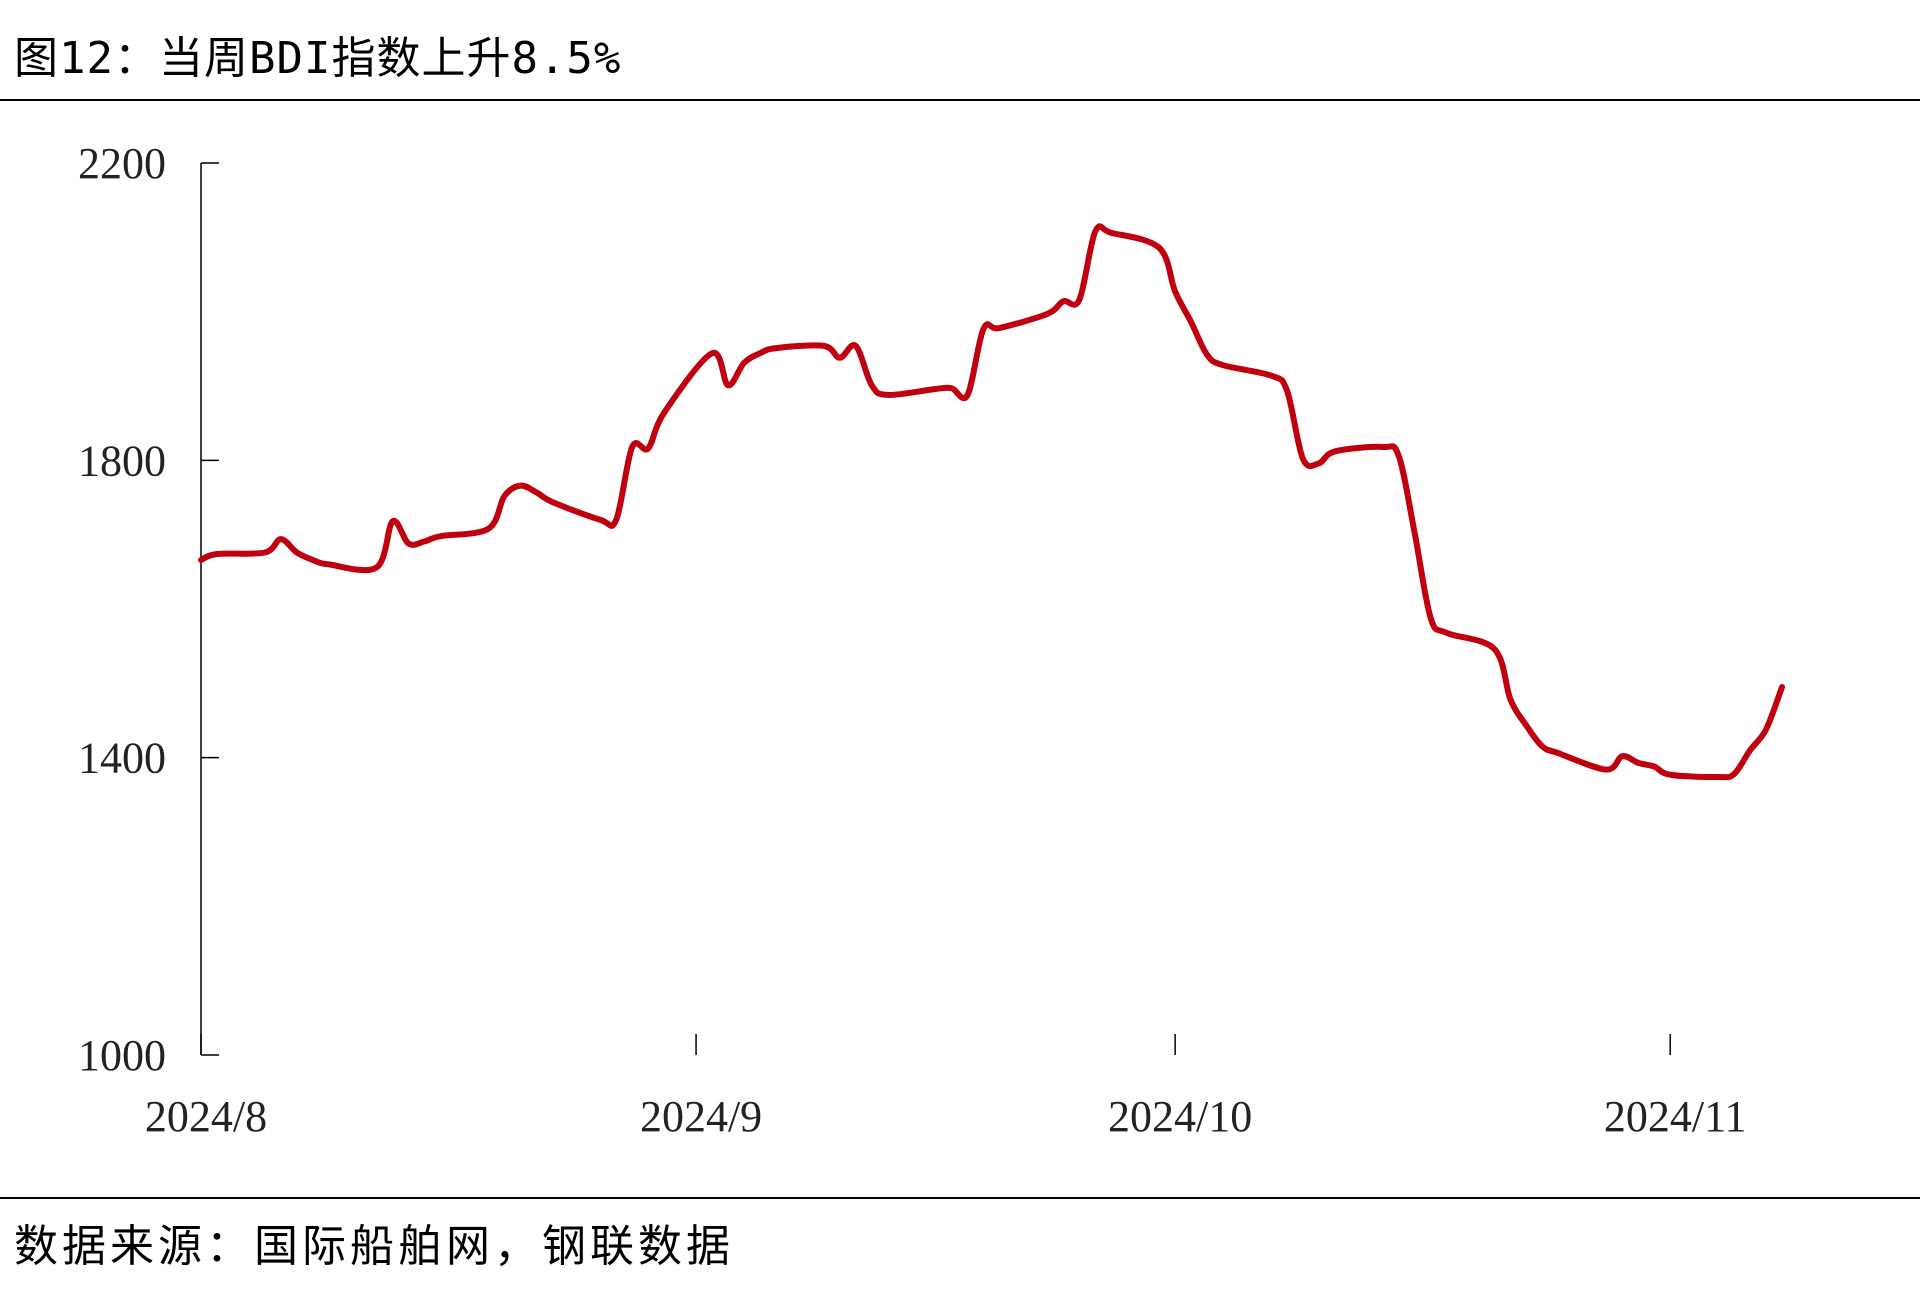 The width and height of the screenshot is (1920, 1299). What do you see at coordinates (122, 163) in the screenshot?
I see `y-tick-label: 2200` at bounding box center [122, 163].